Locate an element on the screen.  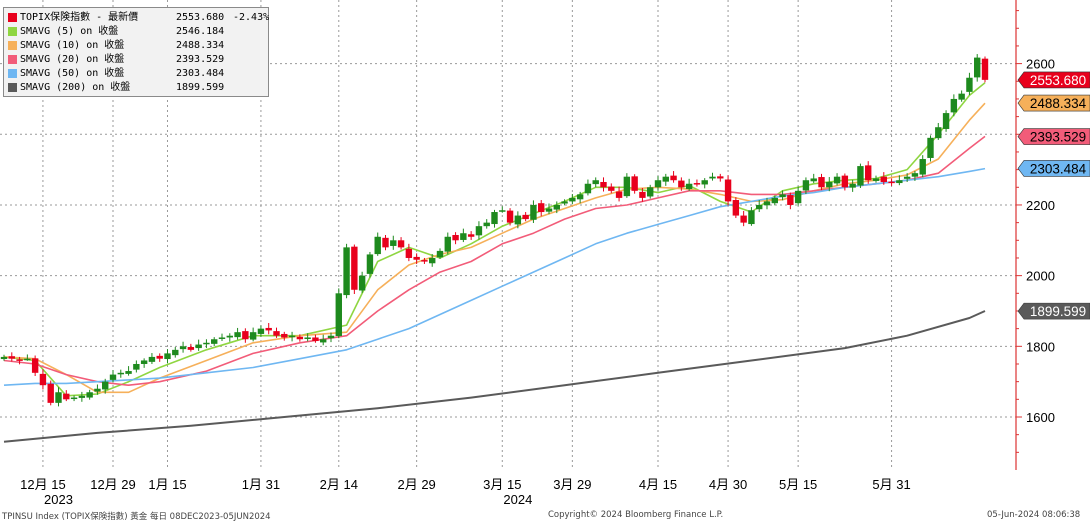
legend-sma20-name: SMAVG (20) on 收盤 is located at coordinates (72, 59).